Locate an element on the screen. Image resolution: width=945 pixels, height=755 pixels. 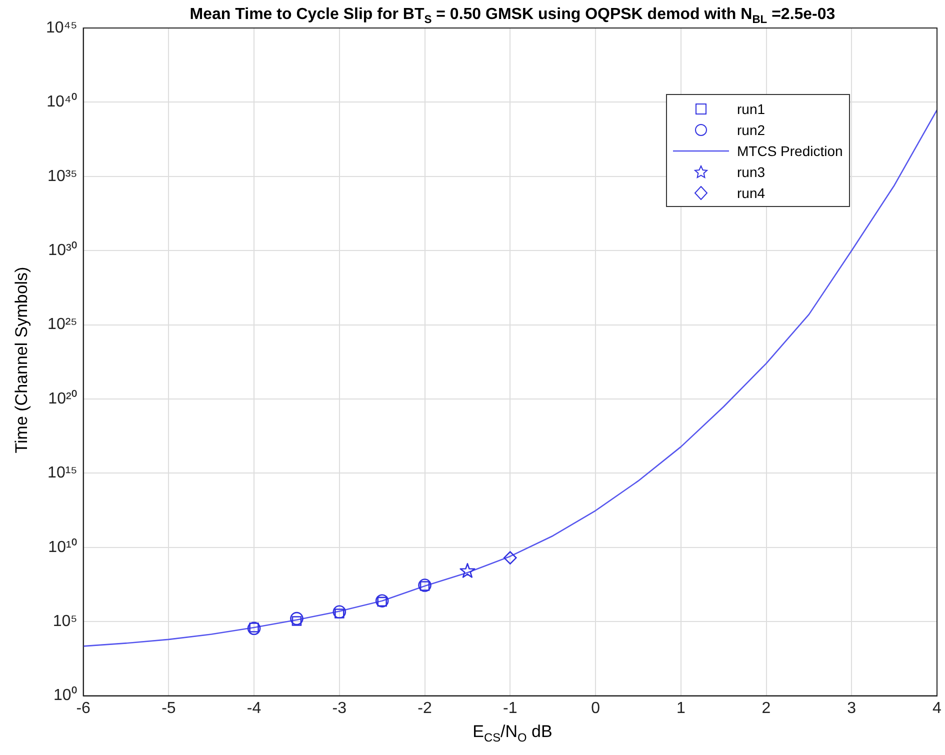
y-tick-label: 10²⁵ is located at coordinates (63, 325).